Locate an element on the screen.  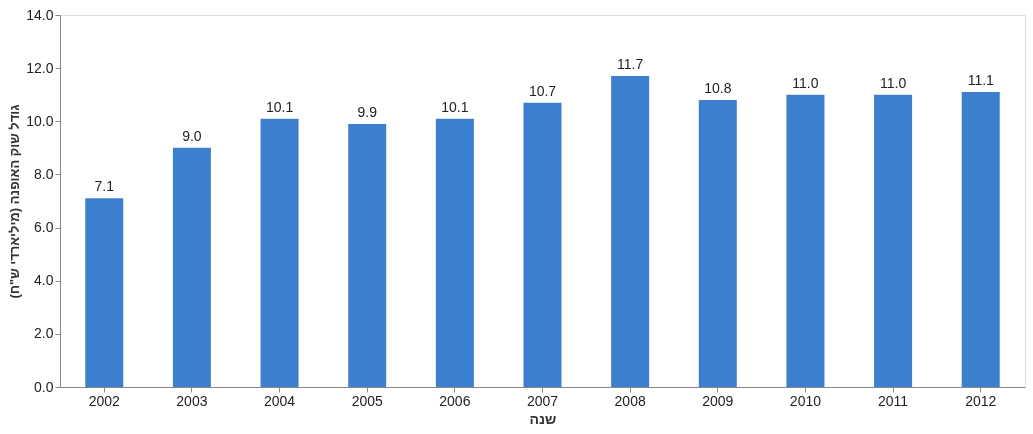
data-label: 11.1 is located at coordinates (981, 80).